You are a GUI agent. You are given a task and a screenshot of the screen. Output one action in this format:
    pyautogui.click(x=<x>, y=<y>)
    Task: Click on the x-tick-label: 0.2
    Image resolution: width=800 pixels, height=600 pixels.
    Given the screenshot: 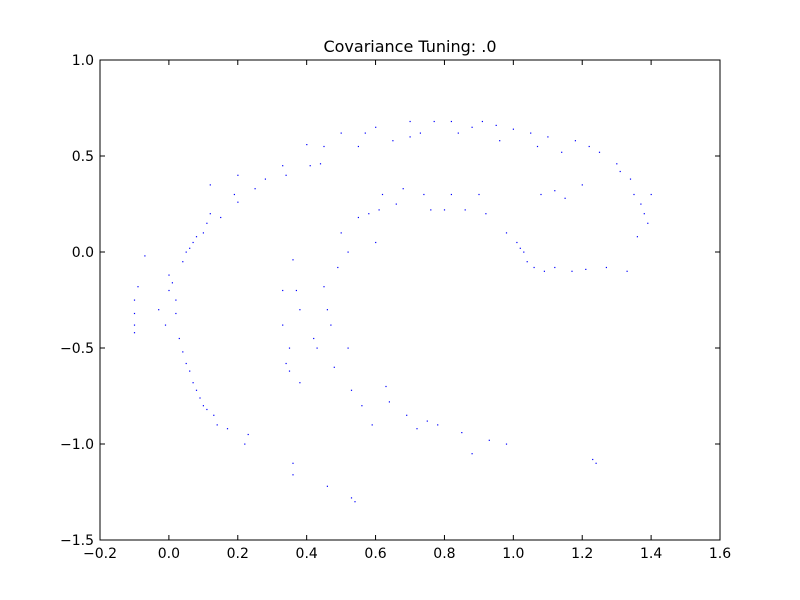 What is the action you would take?
    pyautogui.click(x=238, y=554)
    